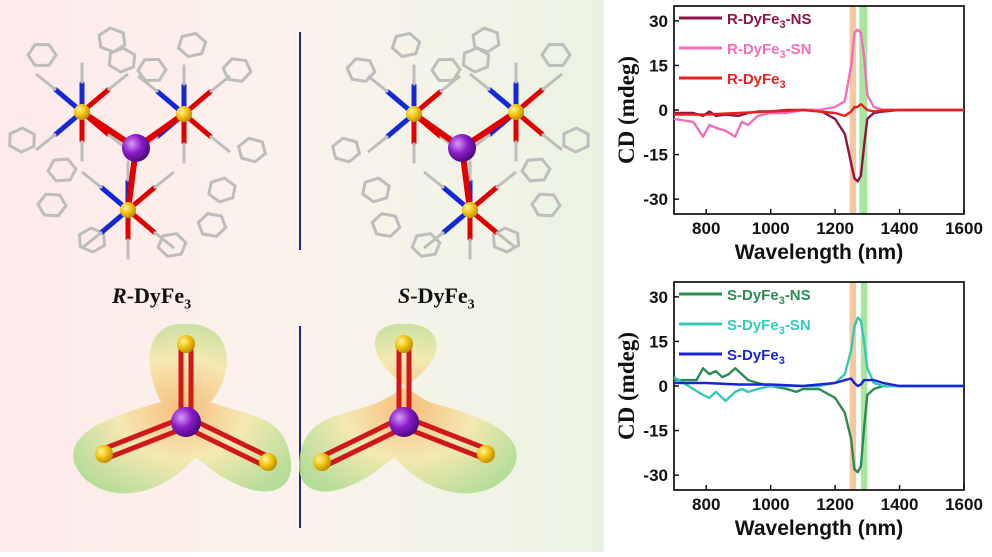  Describe the element at coordinates (771, 504) in the screenshot. I see `x-tick-label: 1000` at that location.